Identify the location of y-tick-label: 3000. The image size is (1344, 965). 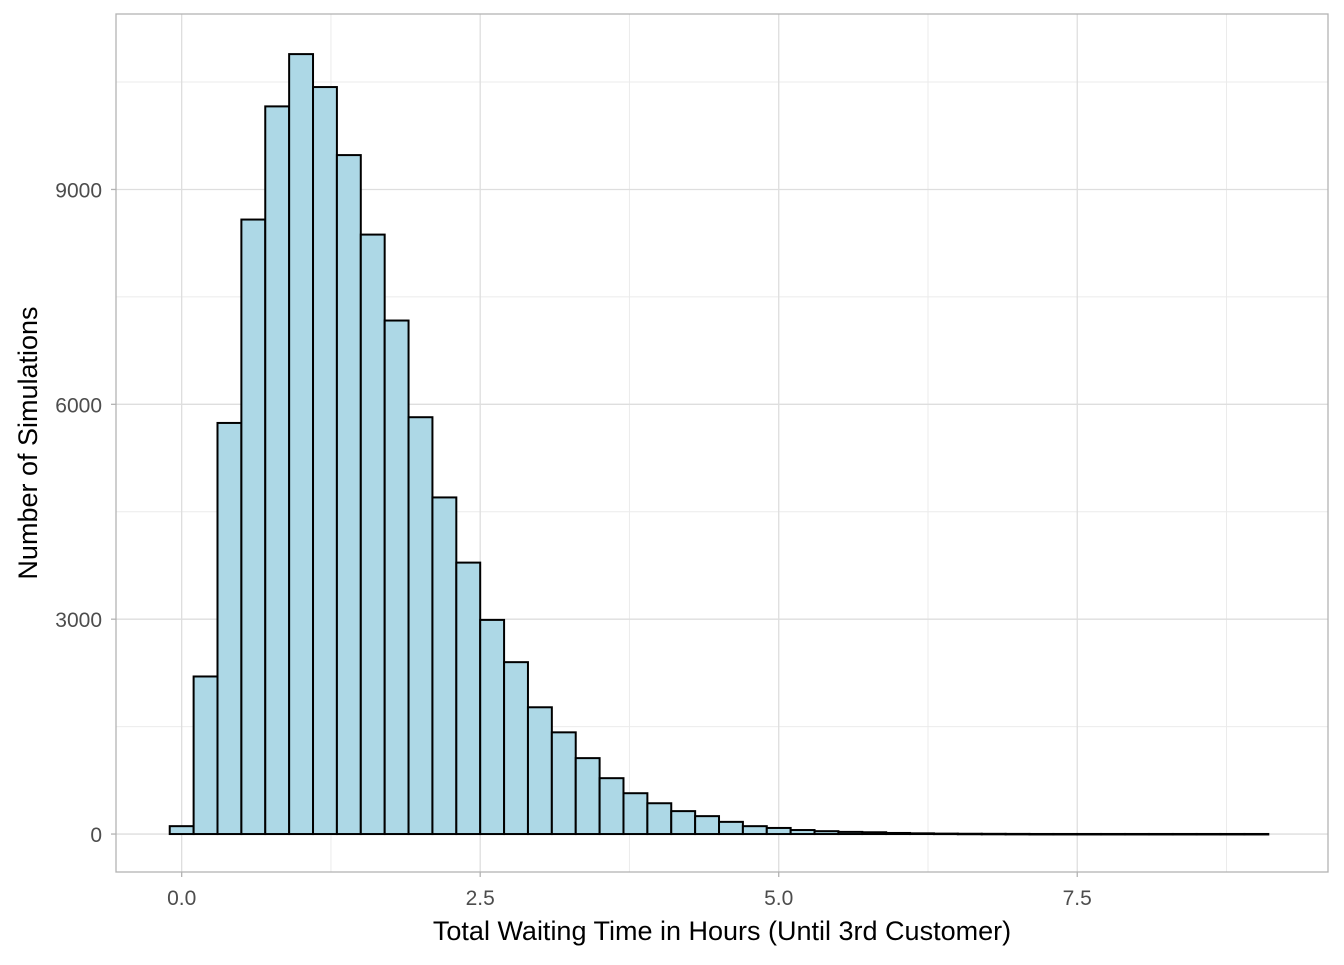
(78, 620).